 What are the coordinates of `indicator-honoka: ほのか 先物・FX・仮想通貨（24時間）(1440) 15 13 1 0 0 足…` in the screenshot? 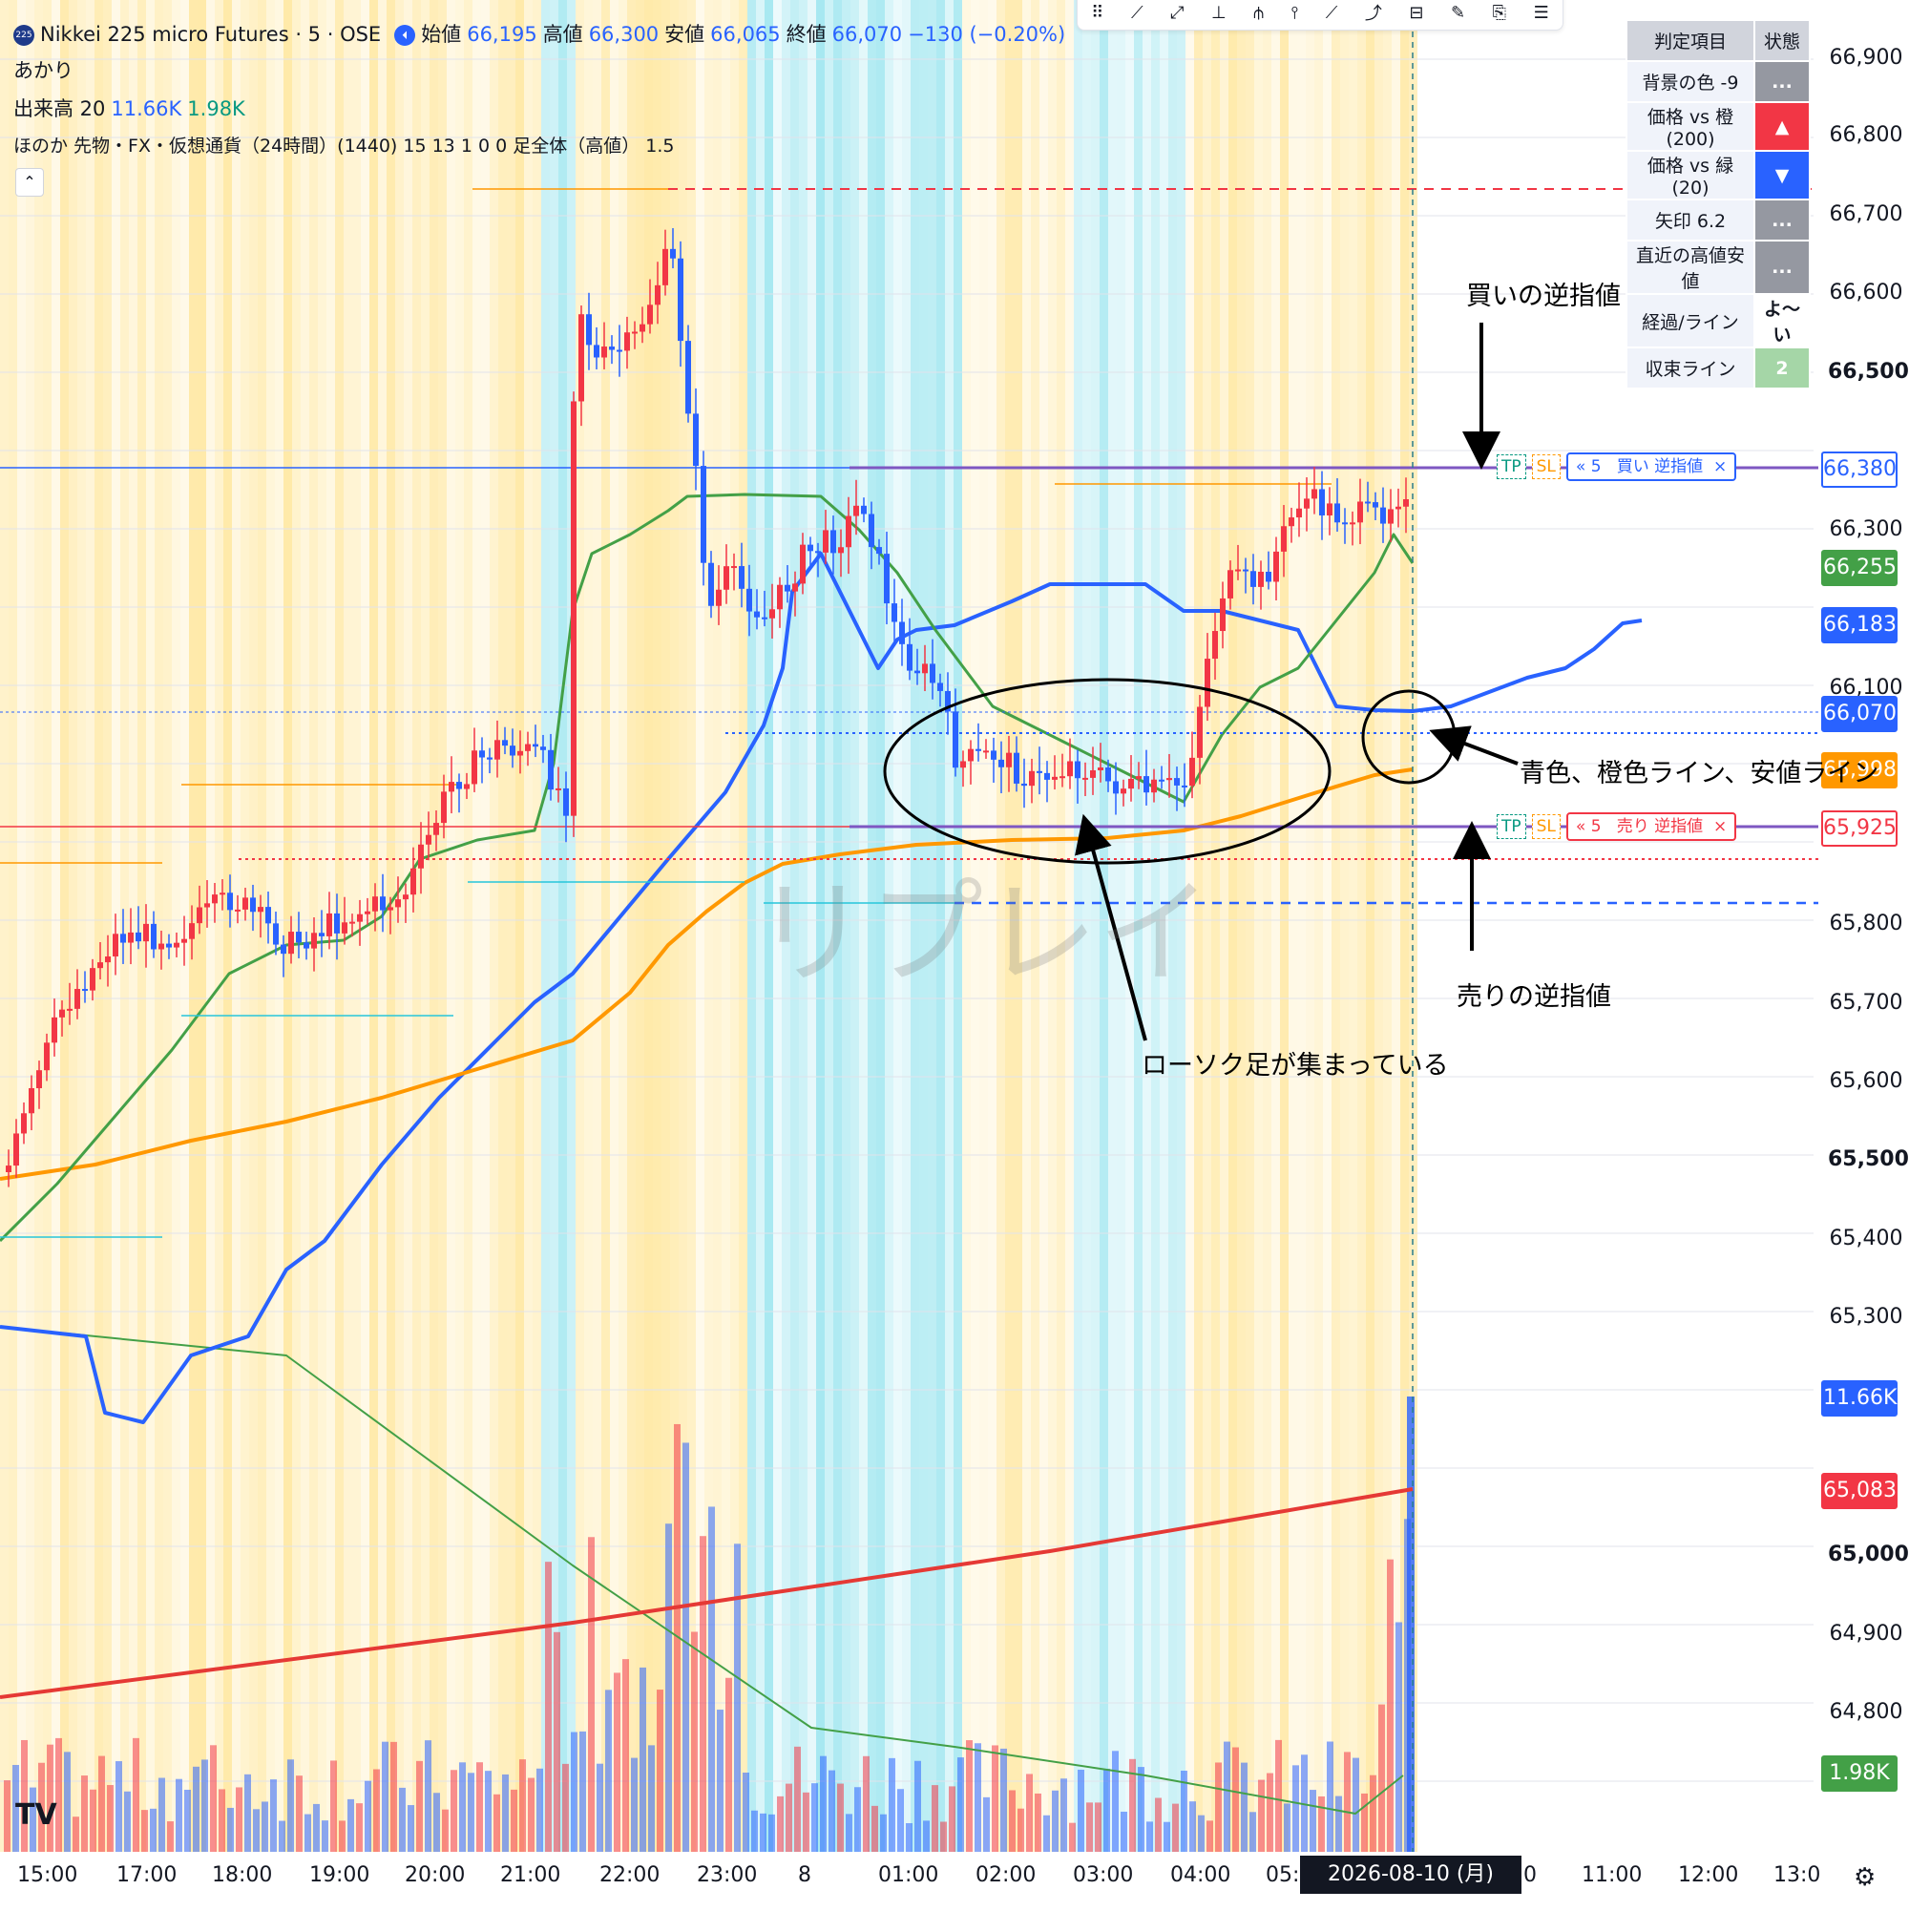 It's located at (347, 145).